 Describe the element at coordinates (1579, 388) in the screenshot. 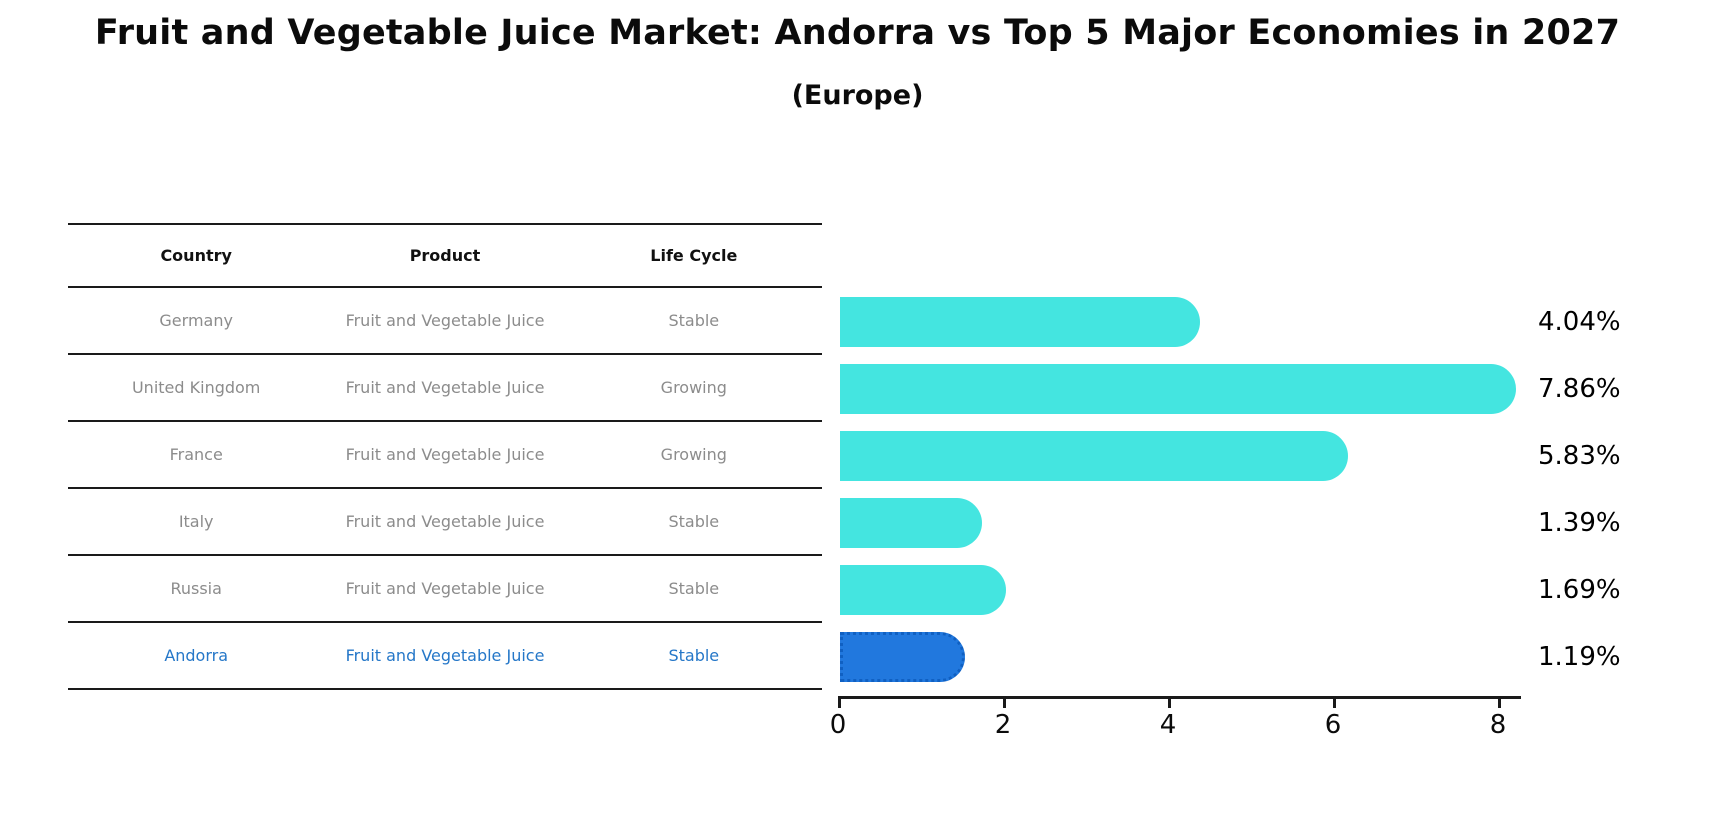

I see `value-label: 7.86%` at that location.